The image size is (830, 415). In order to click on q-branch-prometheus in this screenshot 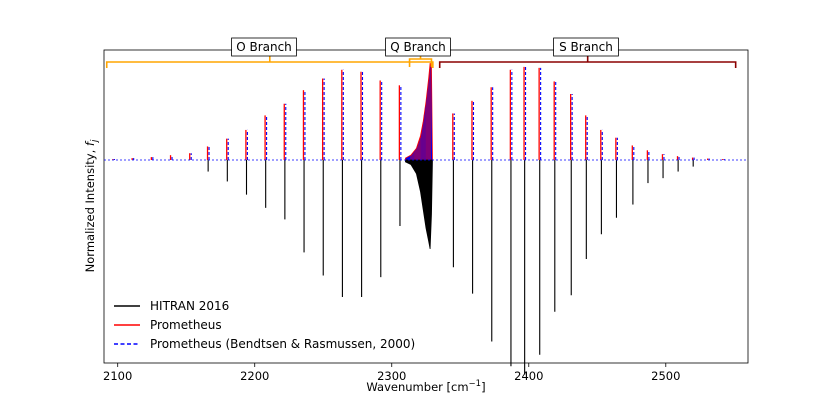, I will do `click(419, 111)`.